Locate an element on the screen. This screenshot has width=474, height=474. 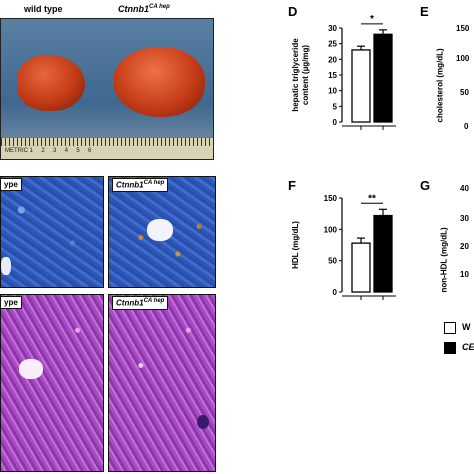
liver-photo: METRIC 1 2 3 4 5 6 is located at coordinates (107, 89).